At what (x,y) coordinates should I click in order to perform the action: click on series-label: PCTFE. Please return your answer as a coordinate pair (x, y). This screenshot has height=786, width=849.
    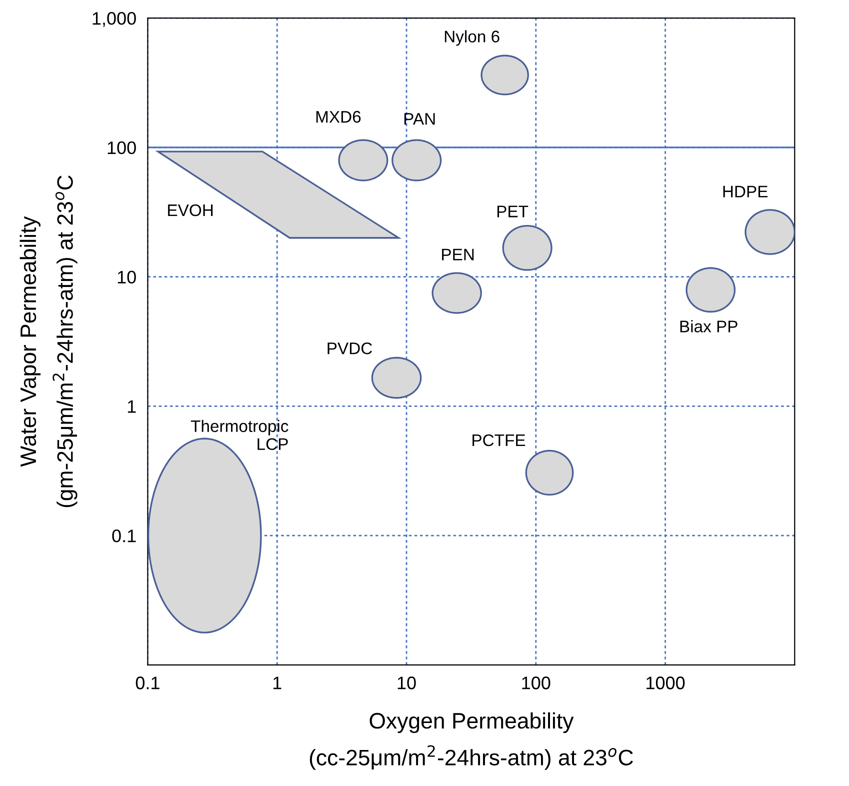
    Looking at the image, I should click on (499, 440).